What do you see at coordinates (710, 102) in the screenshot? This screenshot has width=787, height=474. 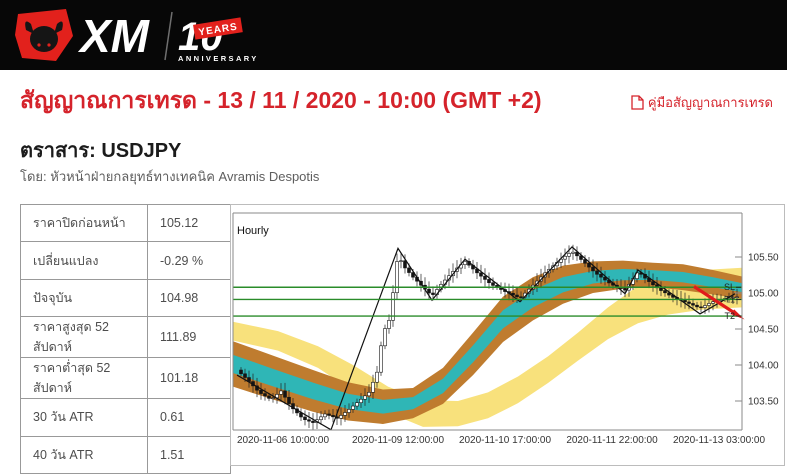 I see `manual-link-label: คู่มือสัญญาณการเทรด` at bounding box center [710, 102].